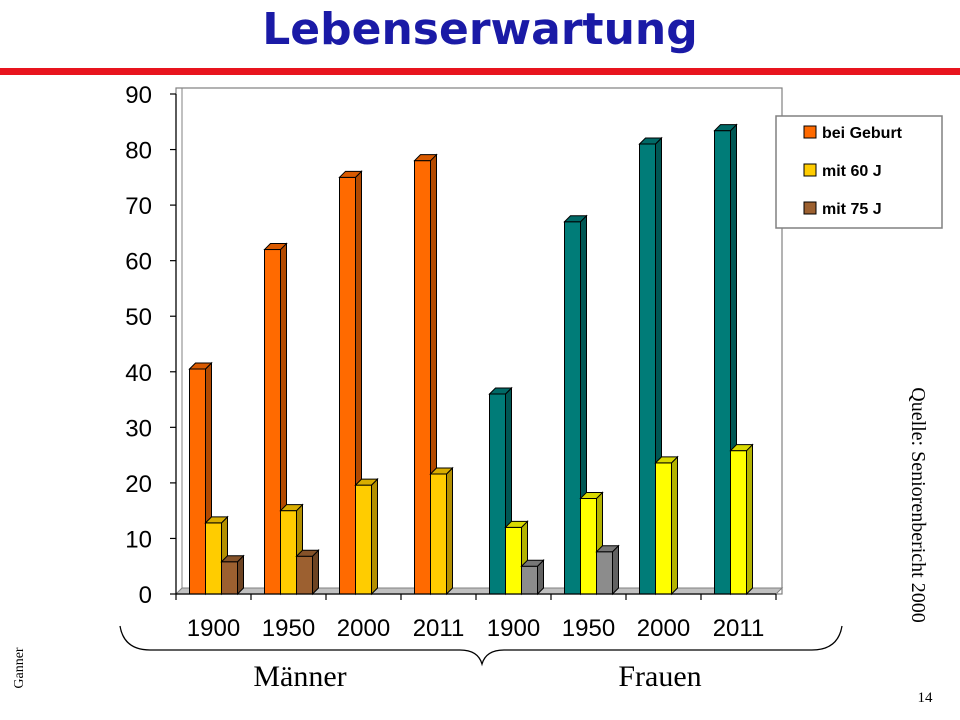 This screenshot has width=960, height=720. What do you see at coordinates (145, 595) in the screenshot?
I see `y-tick-label: 0` at bounding box center [145, 595].